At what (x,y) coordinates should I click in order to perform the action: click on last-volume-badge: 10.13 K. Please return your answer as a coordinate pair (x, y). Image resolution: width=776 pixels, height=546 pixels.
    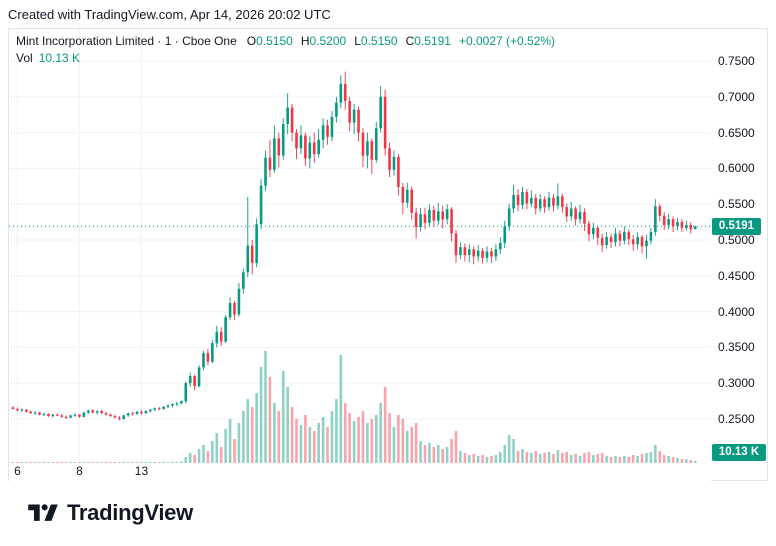
    Looking at the image, I should click on (739, 452).